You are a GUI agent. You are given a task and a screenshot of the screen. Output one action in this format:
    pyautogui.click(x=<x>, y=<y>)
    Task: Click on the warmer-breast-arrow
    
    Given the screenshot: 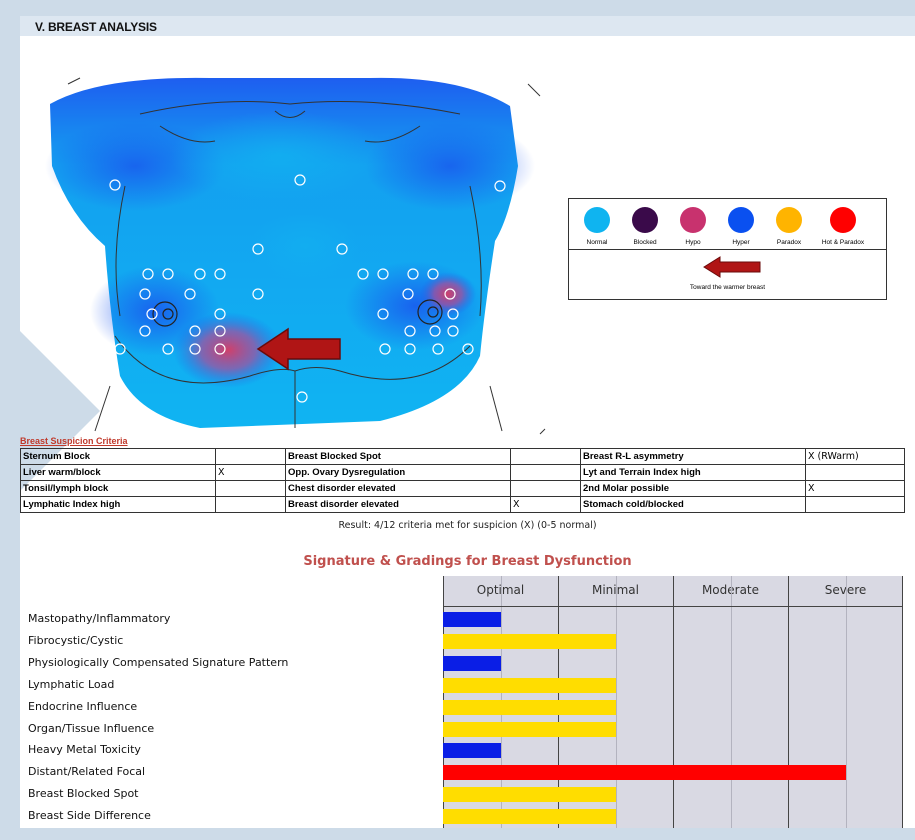 What is the action you would take?
    pyautogui.click(x=298, y=349)
    